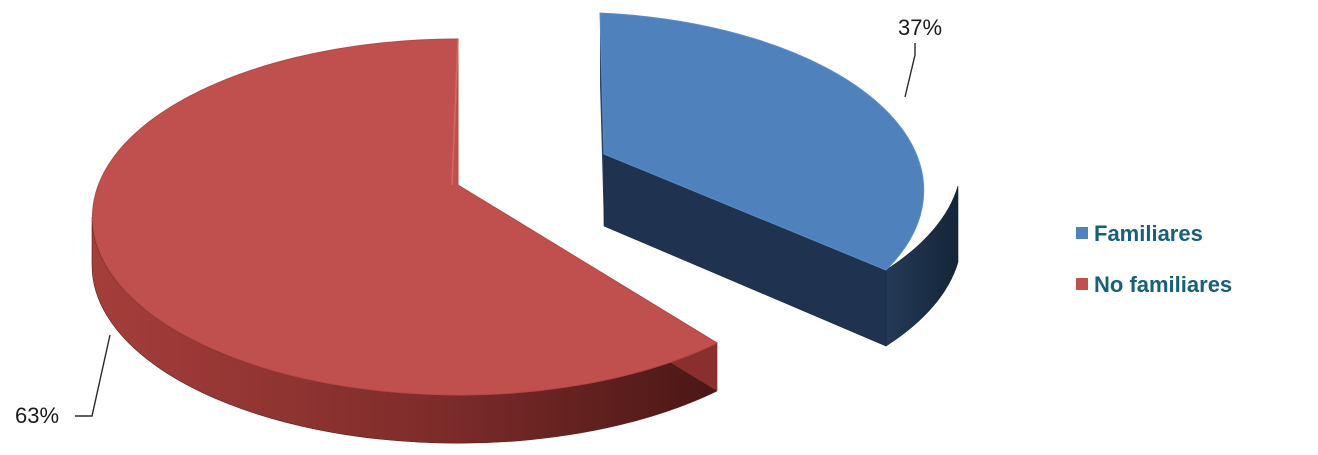  Describe the element at coordinates (920, 27) in the screenshot. I see `data-label-familiares: 37%` at that location.